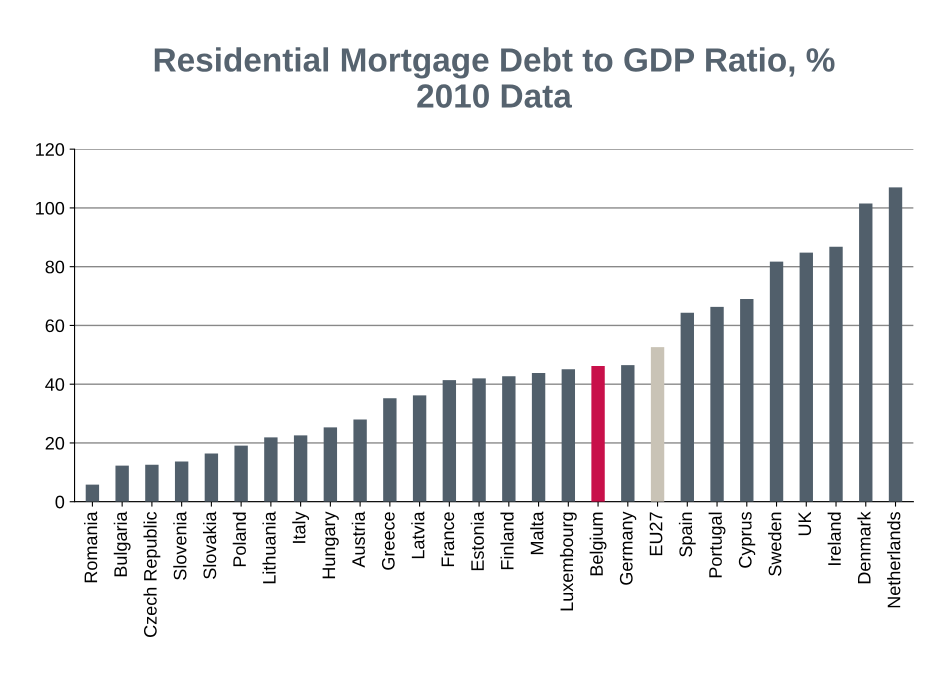 Image resolution: width=932 pixels, height=678 pixels. Describe the element at coordinates (893, 560) in the screenshot. I see `x-tick-label: Netherlands` at that location.